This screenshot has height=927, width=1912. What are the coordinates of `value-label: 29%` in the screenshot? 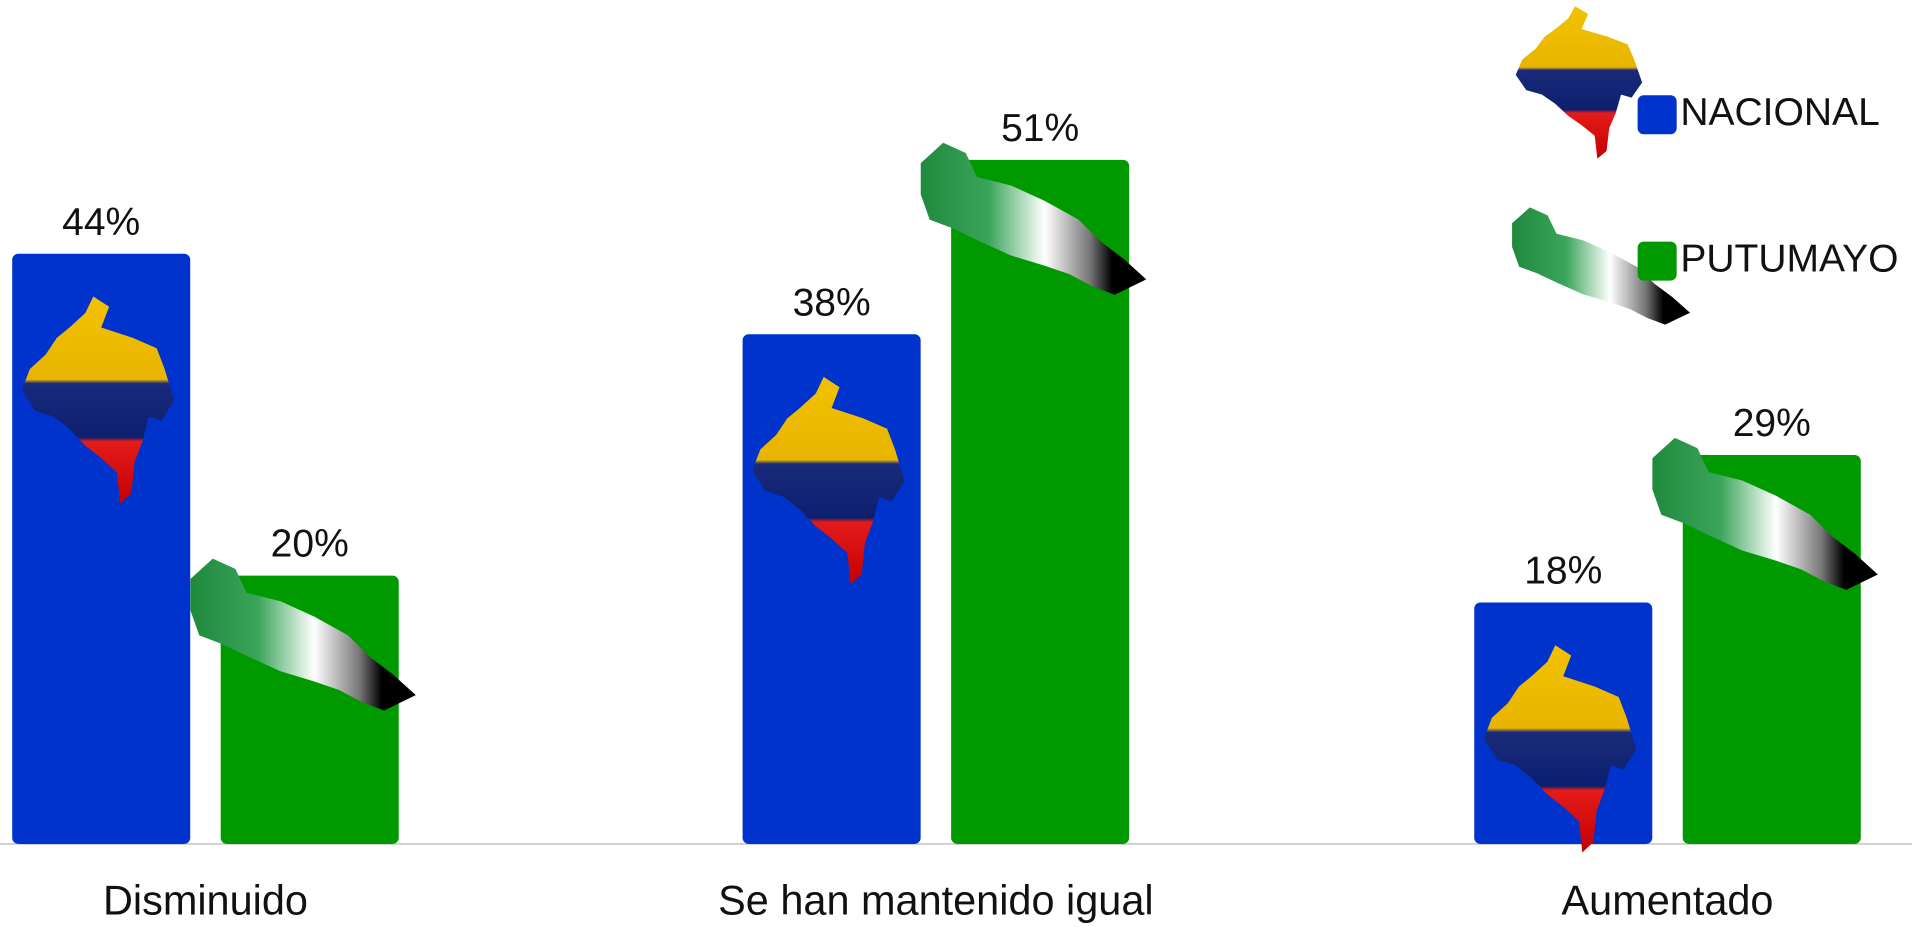 It's located at (1772, 423).